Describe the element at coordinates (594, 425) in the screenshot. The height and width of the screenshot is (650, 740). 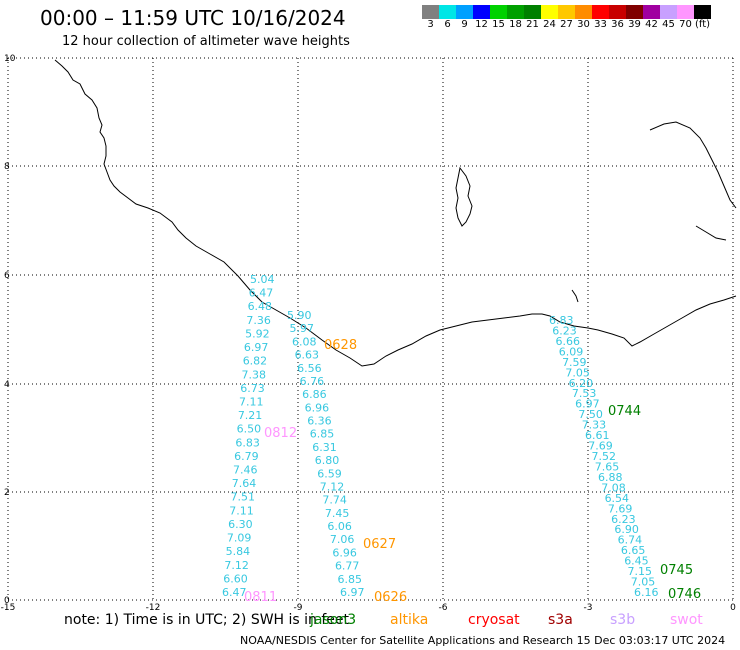
I see `wave-height-value: 7.33` at that location.